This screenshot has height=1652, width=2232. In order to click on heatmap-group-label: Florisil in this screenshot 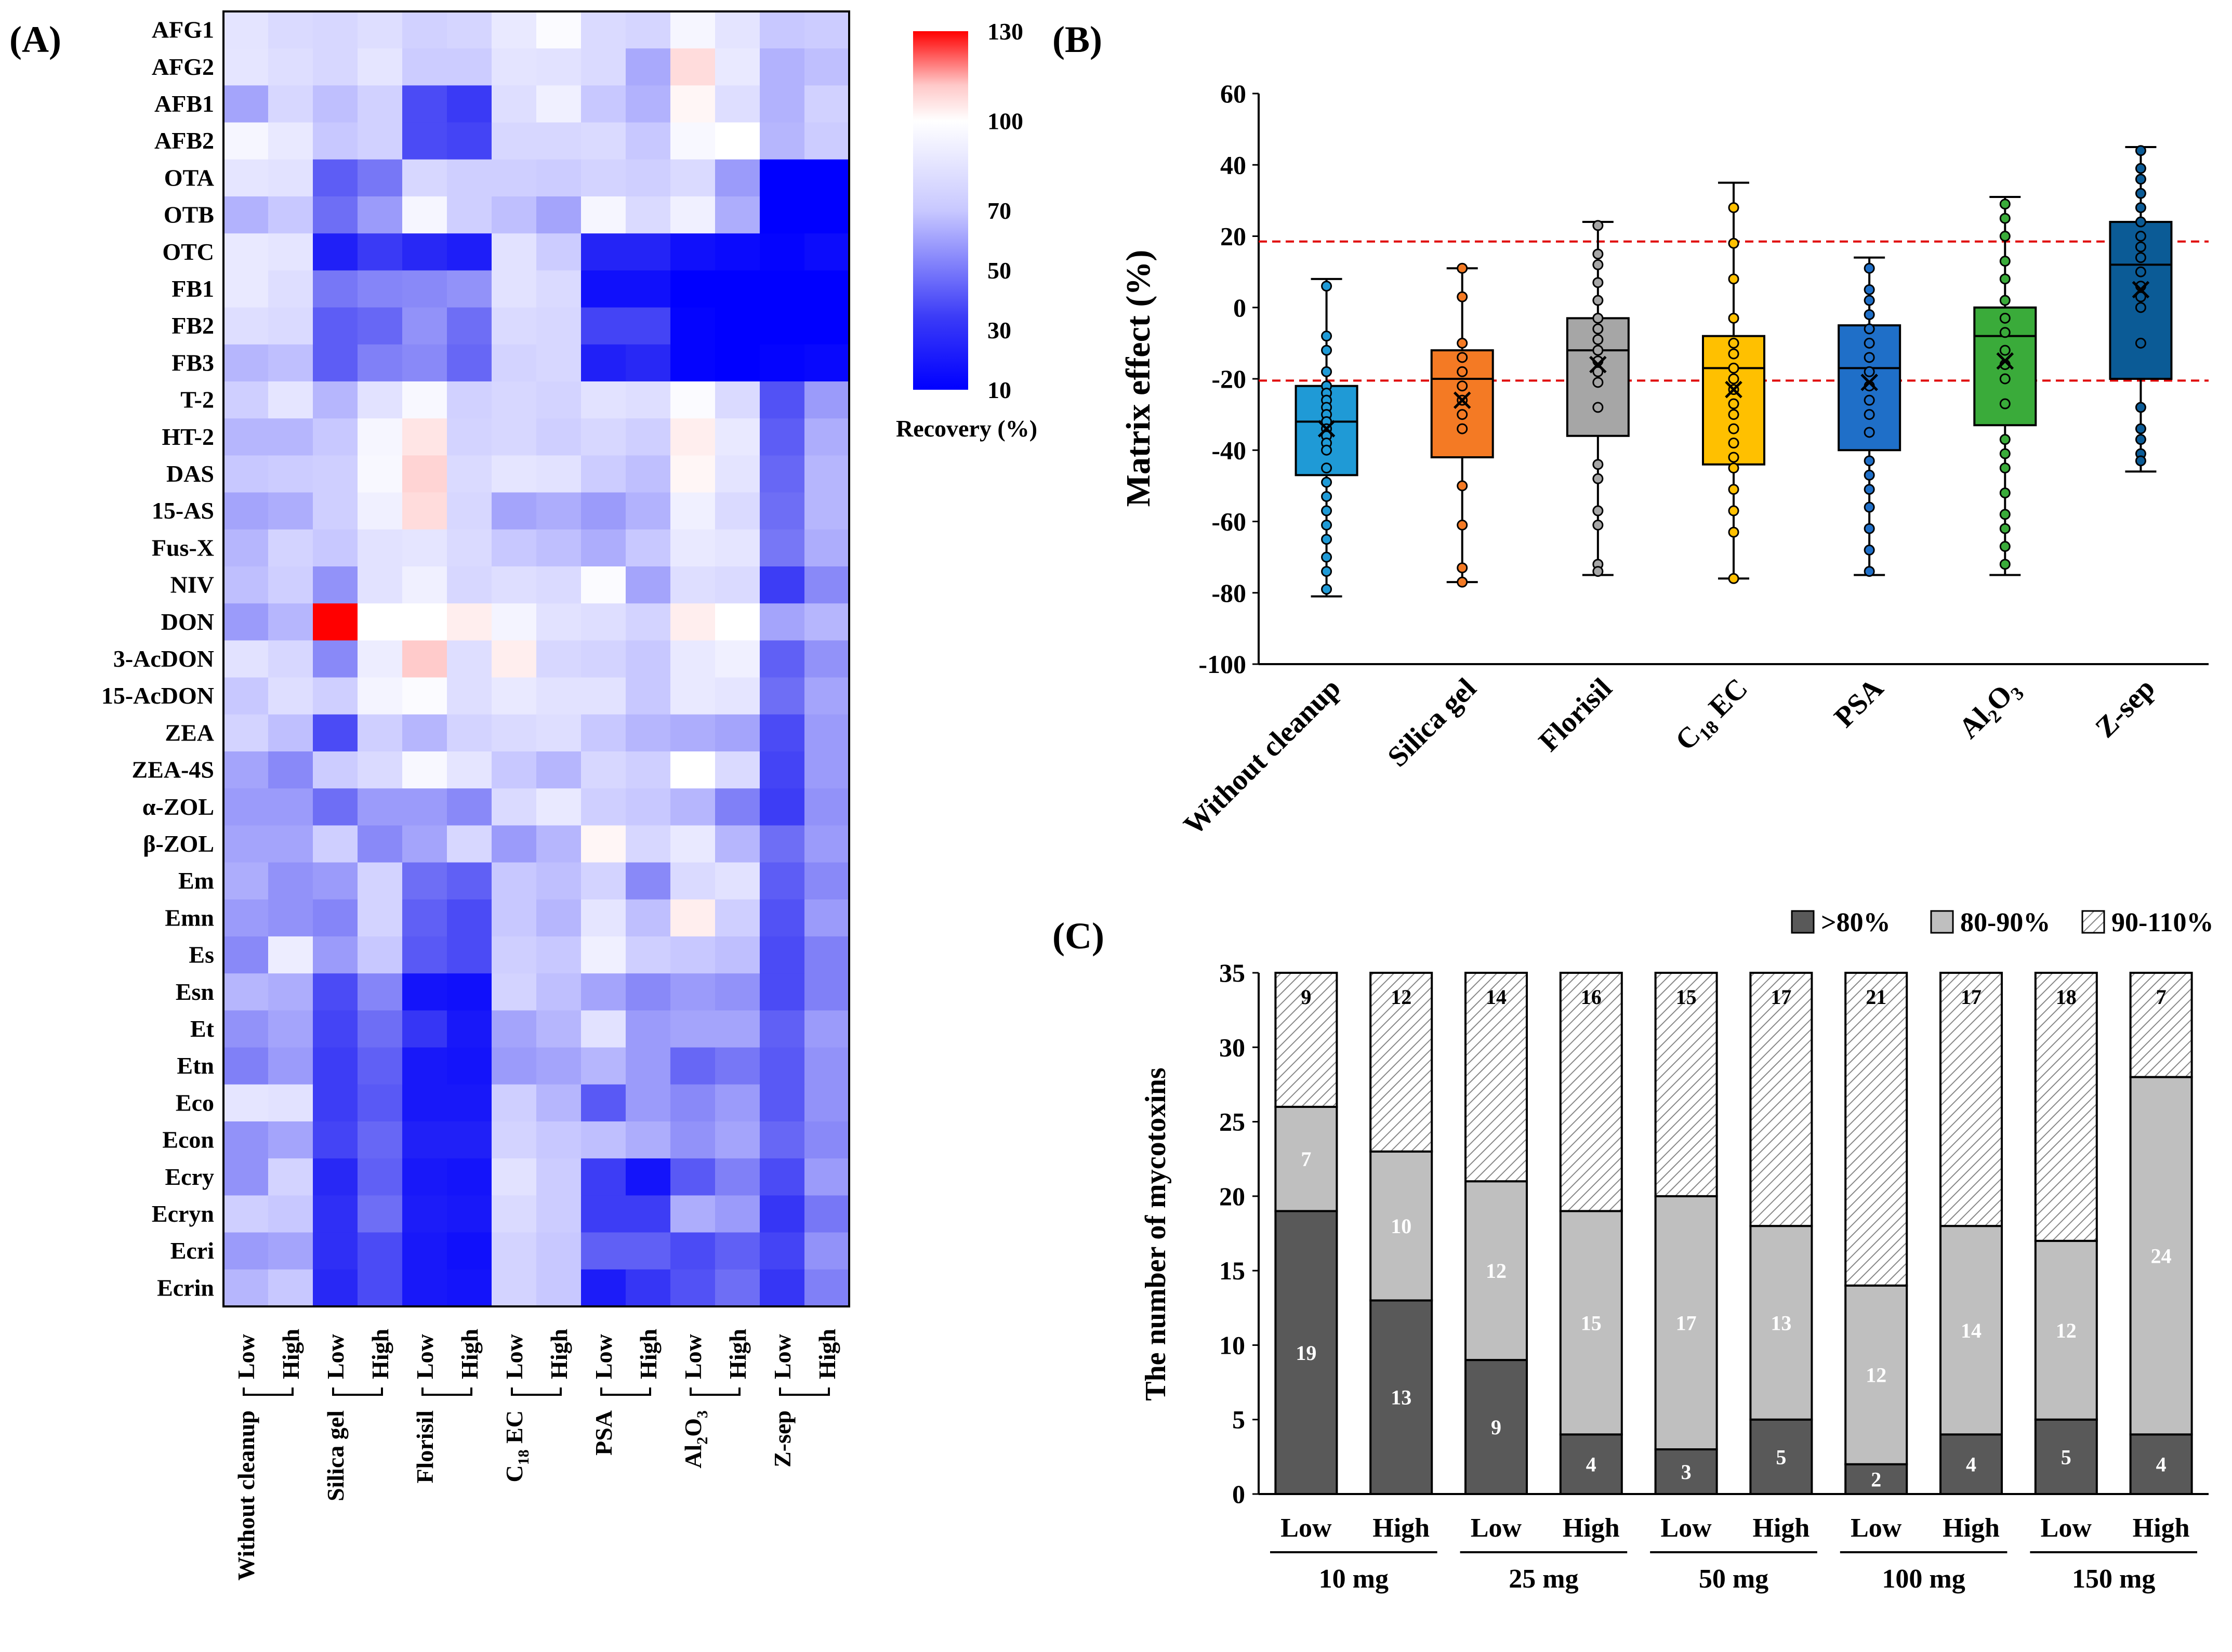, I will do `click(425, 1447)`.